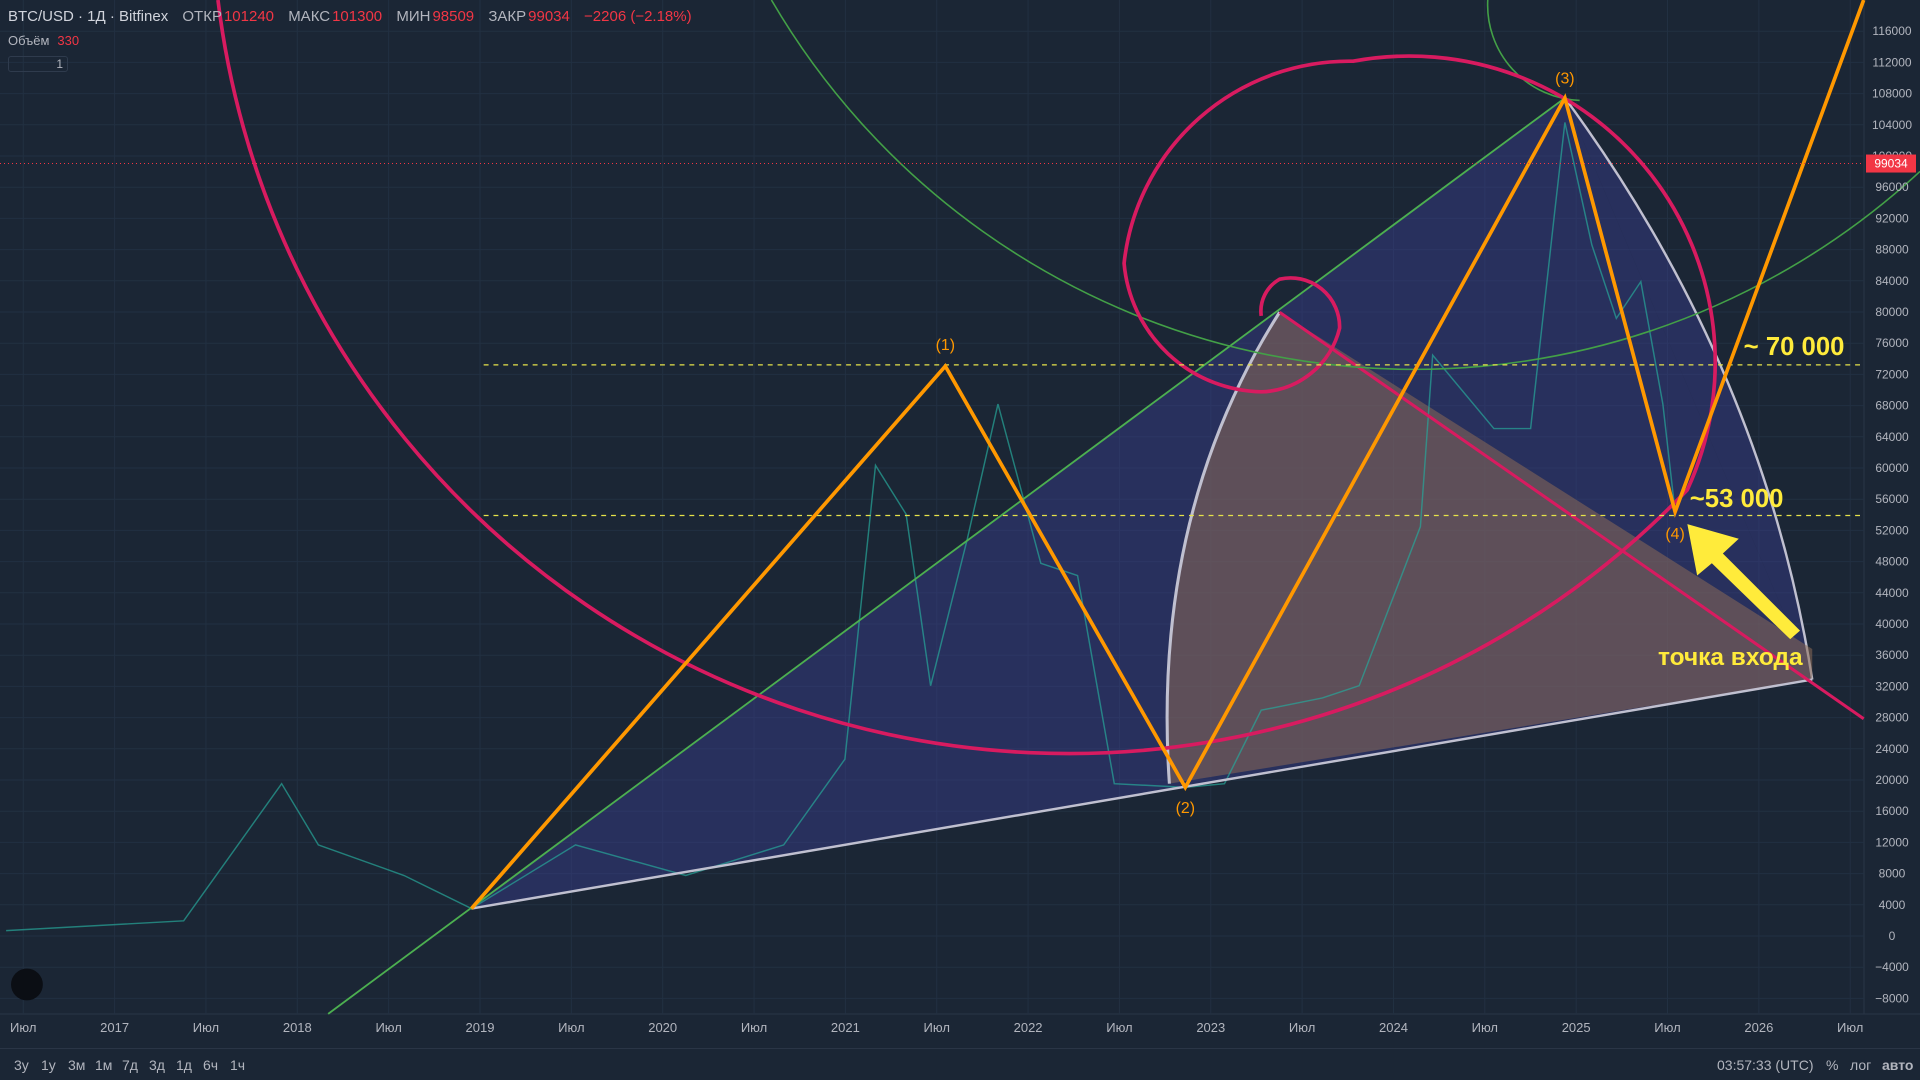 The width and height of the screenshot is (1920, 1080). What do you see at coordinates (845, 1027) in the screenshot?
I see `time-tick-label: 2021` at bounding box center [845, 1027].